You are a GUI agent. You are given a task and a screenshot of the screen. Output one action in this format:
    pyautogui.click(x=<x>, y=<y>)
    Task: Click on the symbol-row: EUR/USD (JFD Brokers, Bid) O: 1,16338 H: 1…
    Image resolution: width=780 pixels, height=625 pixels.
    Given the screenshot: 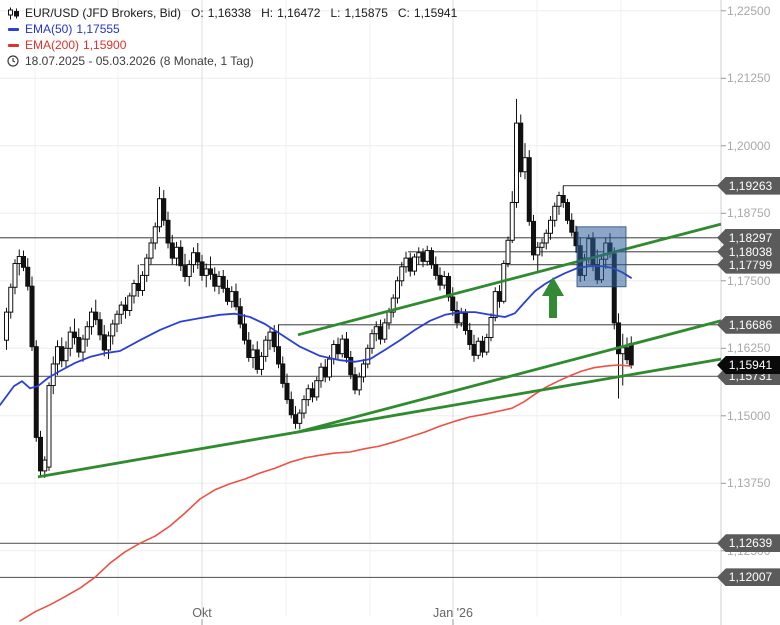 What is the action you would take?
    pyautogui.click(x=231, y=13)
    